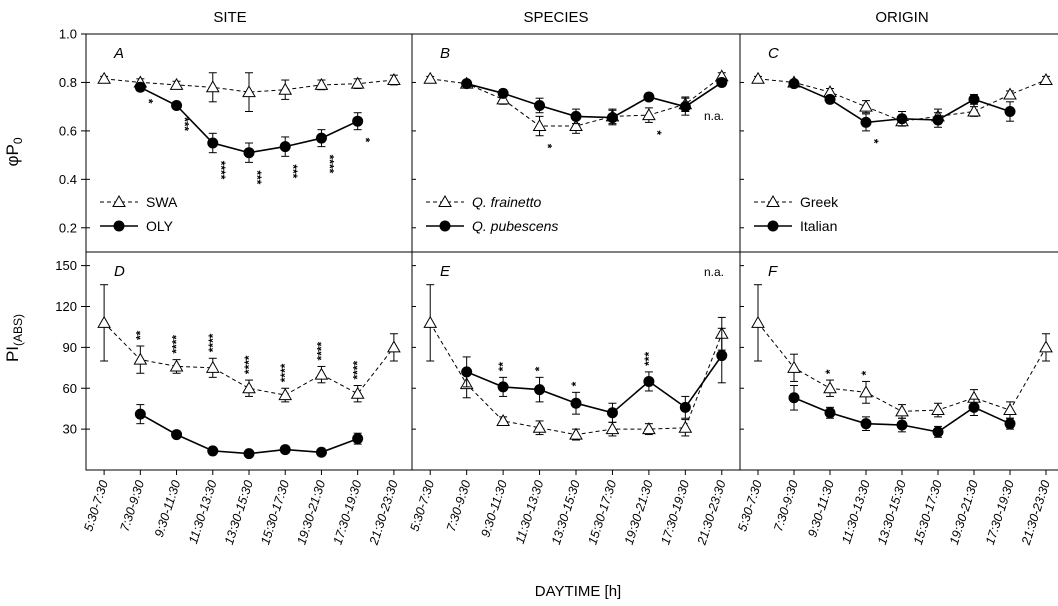  I want to click on column-title-species: SPECIES, so click(555, 17).